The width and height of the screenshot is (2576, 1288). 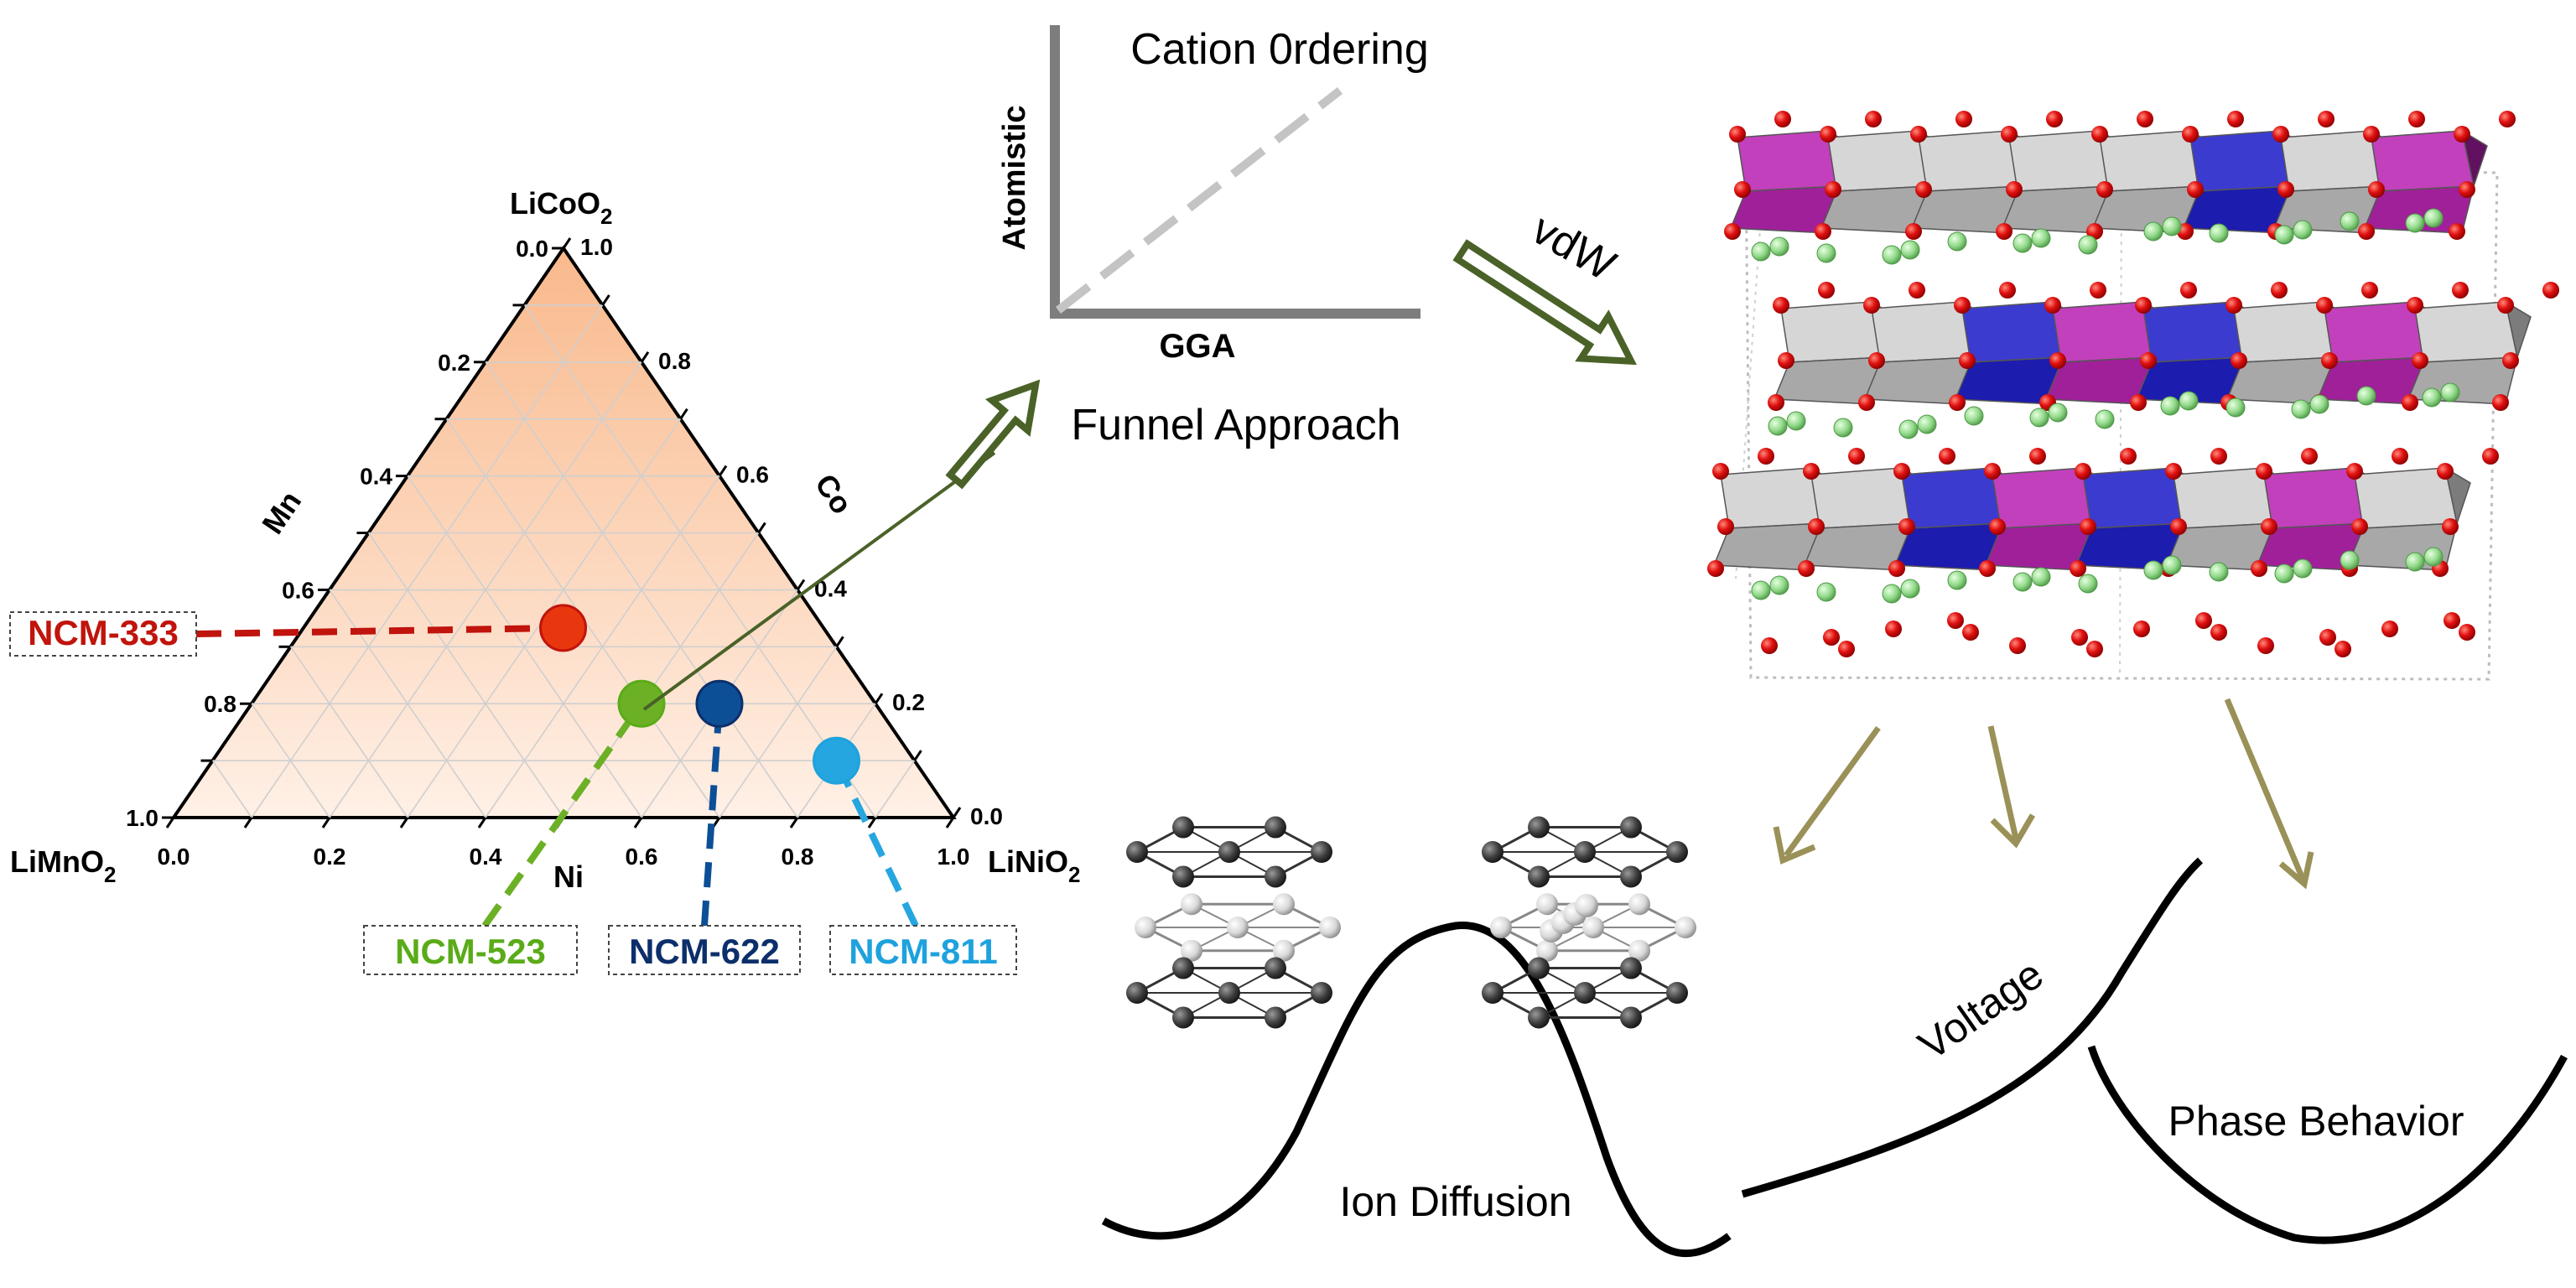 What do you see at coordinates (986, 816) in the screenshot?
I see `tick-label-co: 0.0` at bounding box center [986, 816].